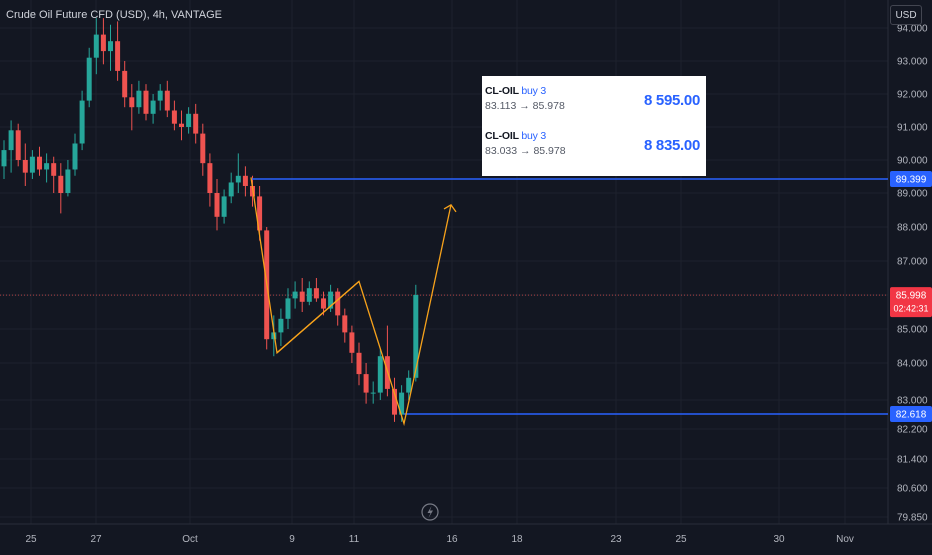 The image size is (932, 555). I want to click on currency-button: USD, so click(906, 15).